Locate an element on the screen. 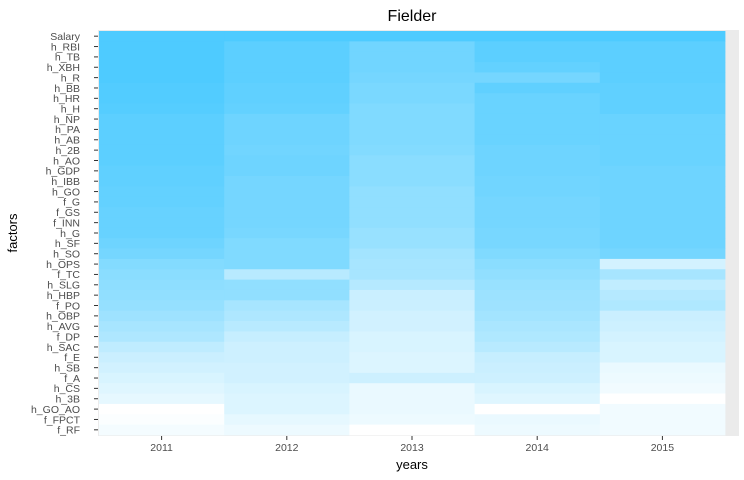  y-tick-label: f_G is located at coordinates (71, 203).